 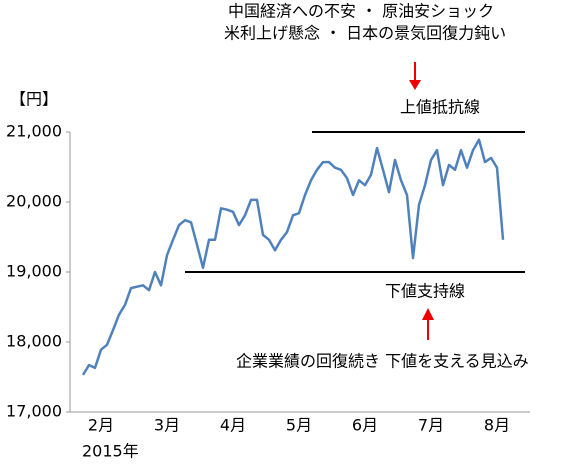 What do you see at coordinates (365, 425) in the screenshot?
I see `x-tick-label: 6月` at bounding box center [365, 425].